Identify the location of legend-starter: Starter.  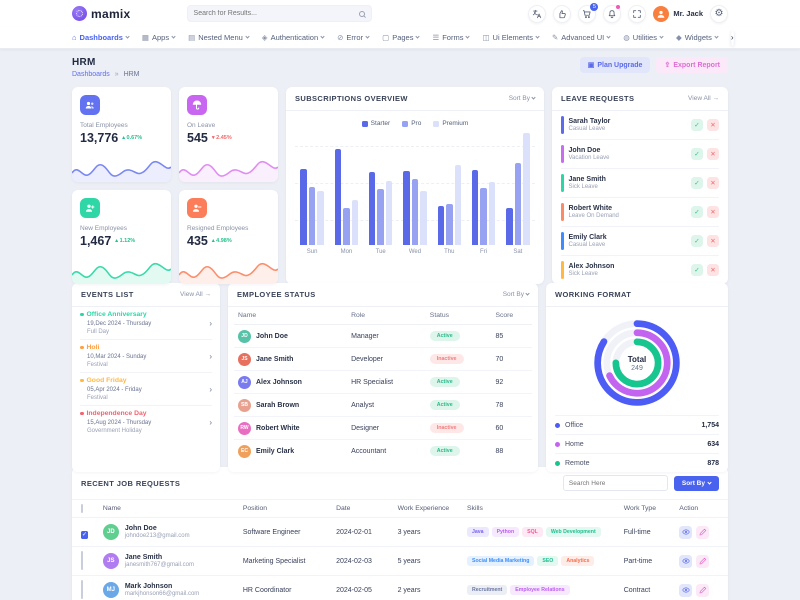
(375, 123).